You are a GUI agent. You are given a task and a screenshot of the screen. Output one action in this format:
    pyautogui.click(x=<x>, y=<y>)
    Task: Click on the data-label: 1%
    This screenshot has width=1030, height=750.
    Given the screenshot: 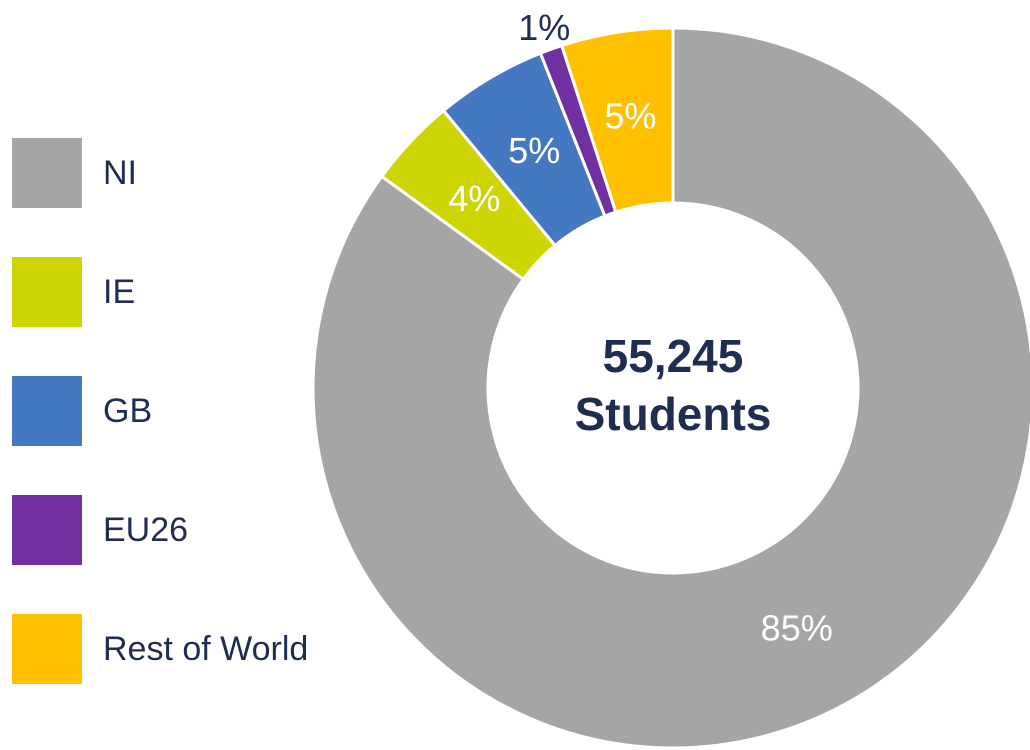 What is the action you would take?
    pyautogui.click(x=544, y=27)
    